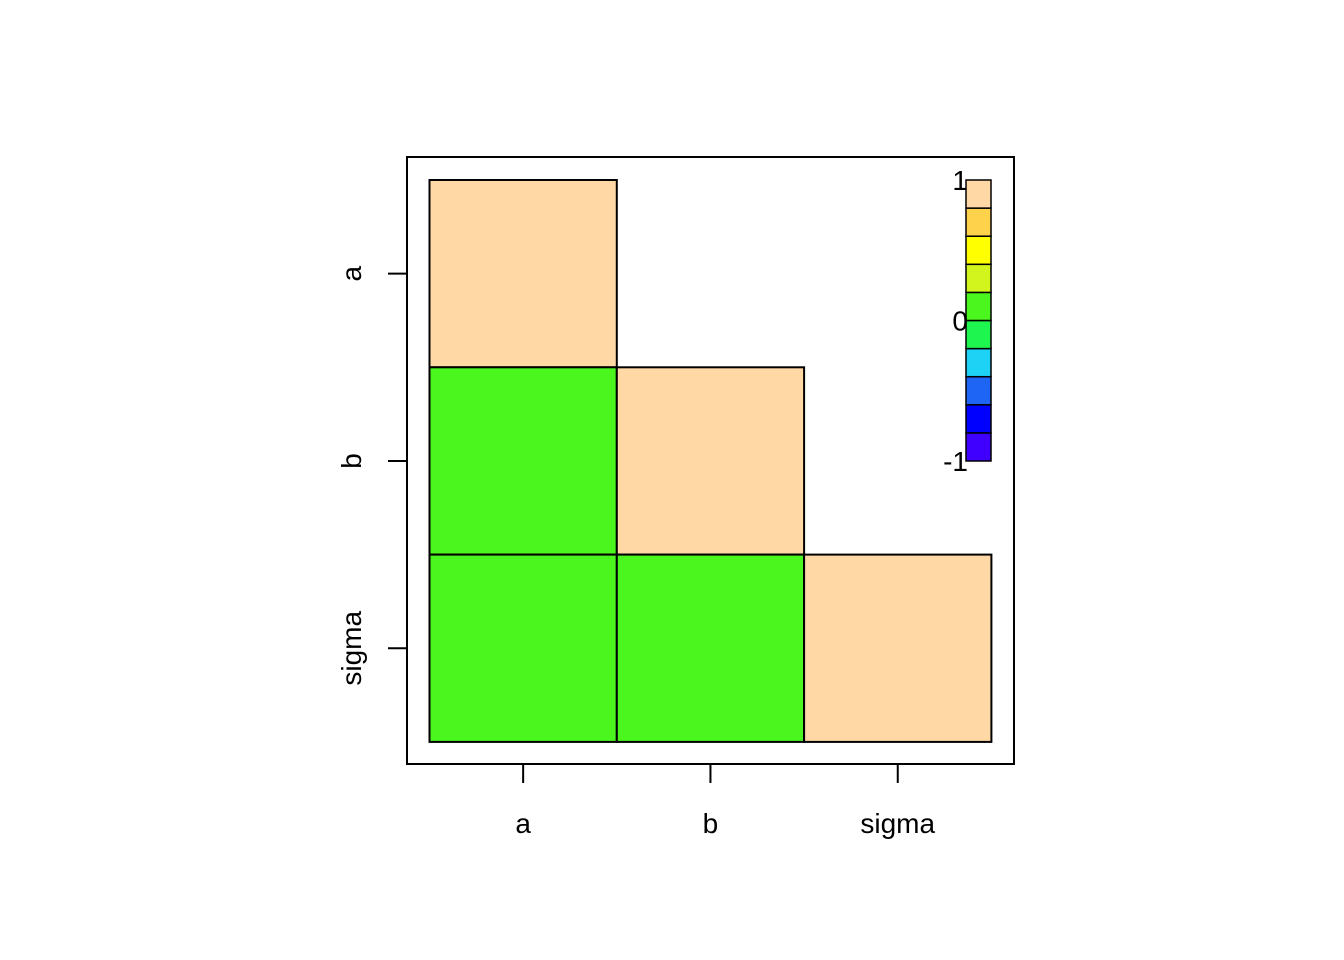  I want to click on x-tick-label-b: b, so click(711, 823).